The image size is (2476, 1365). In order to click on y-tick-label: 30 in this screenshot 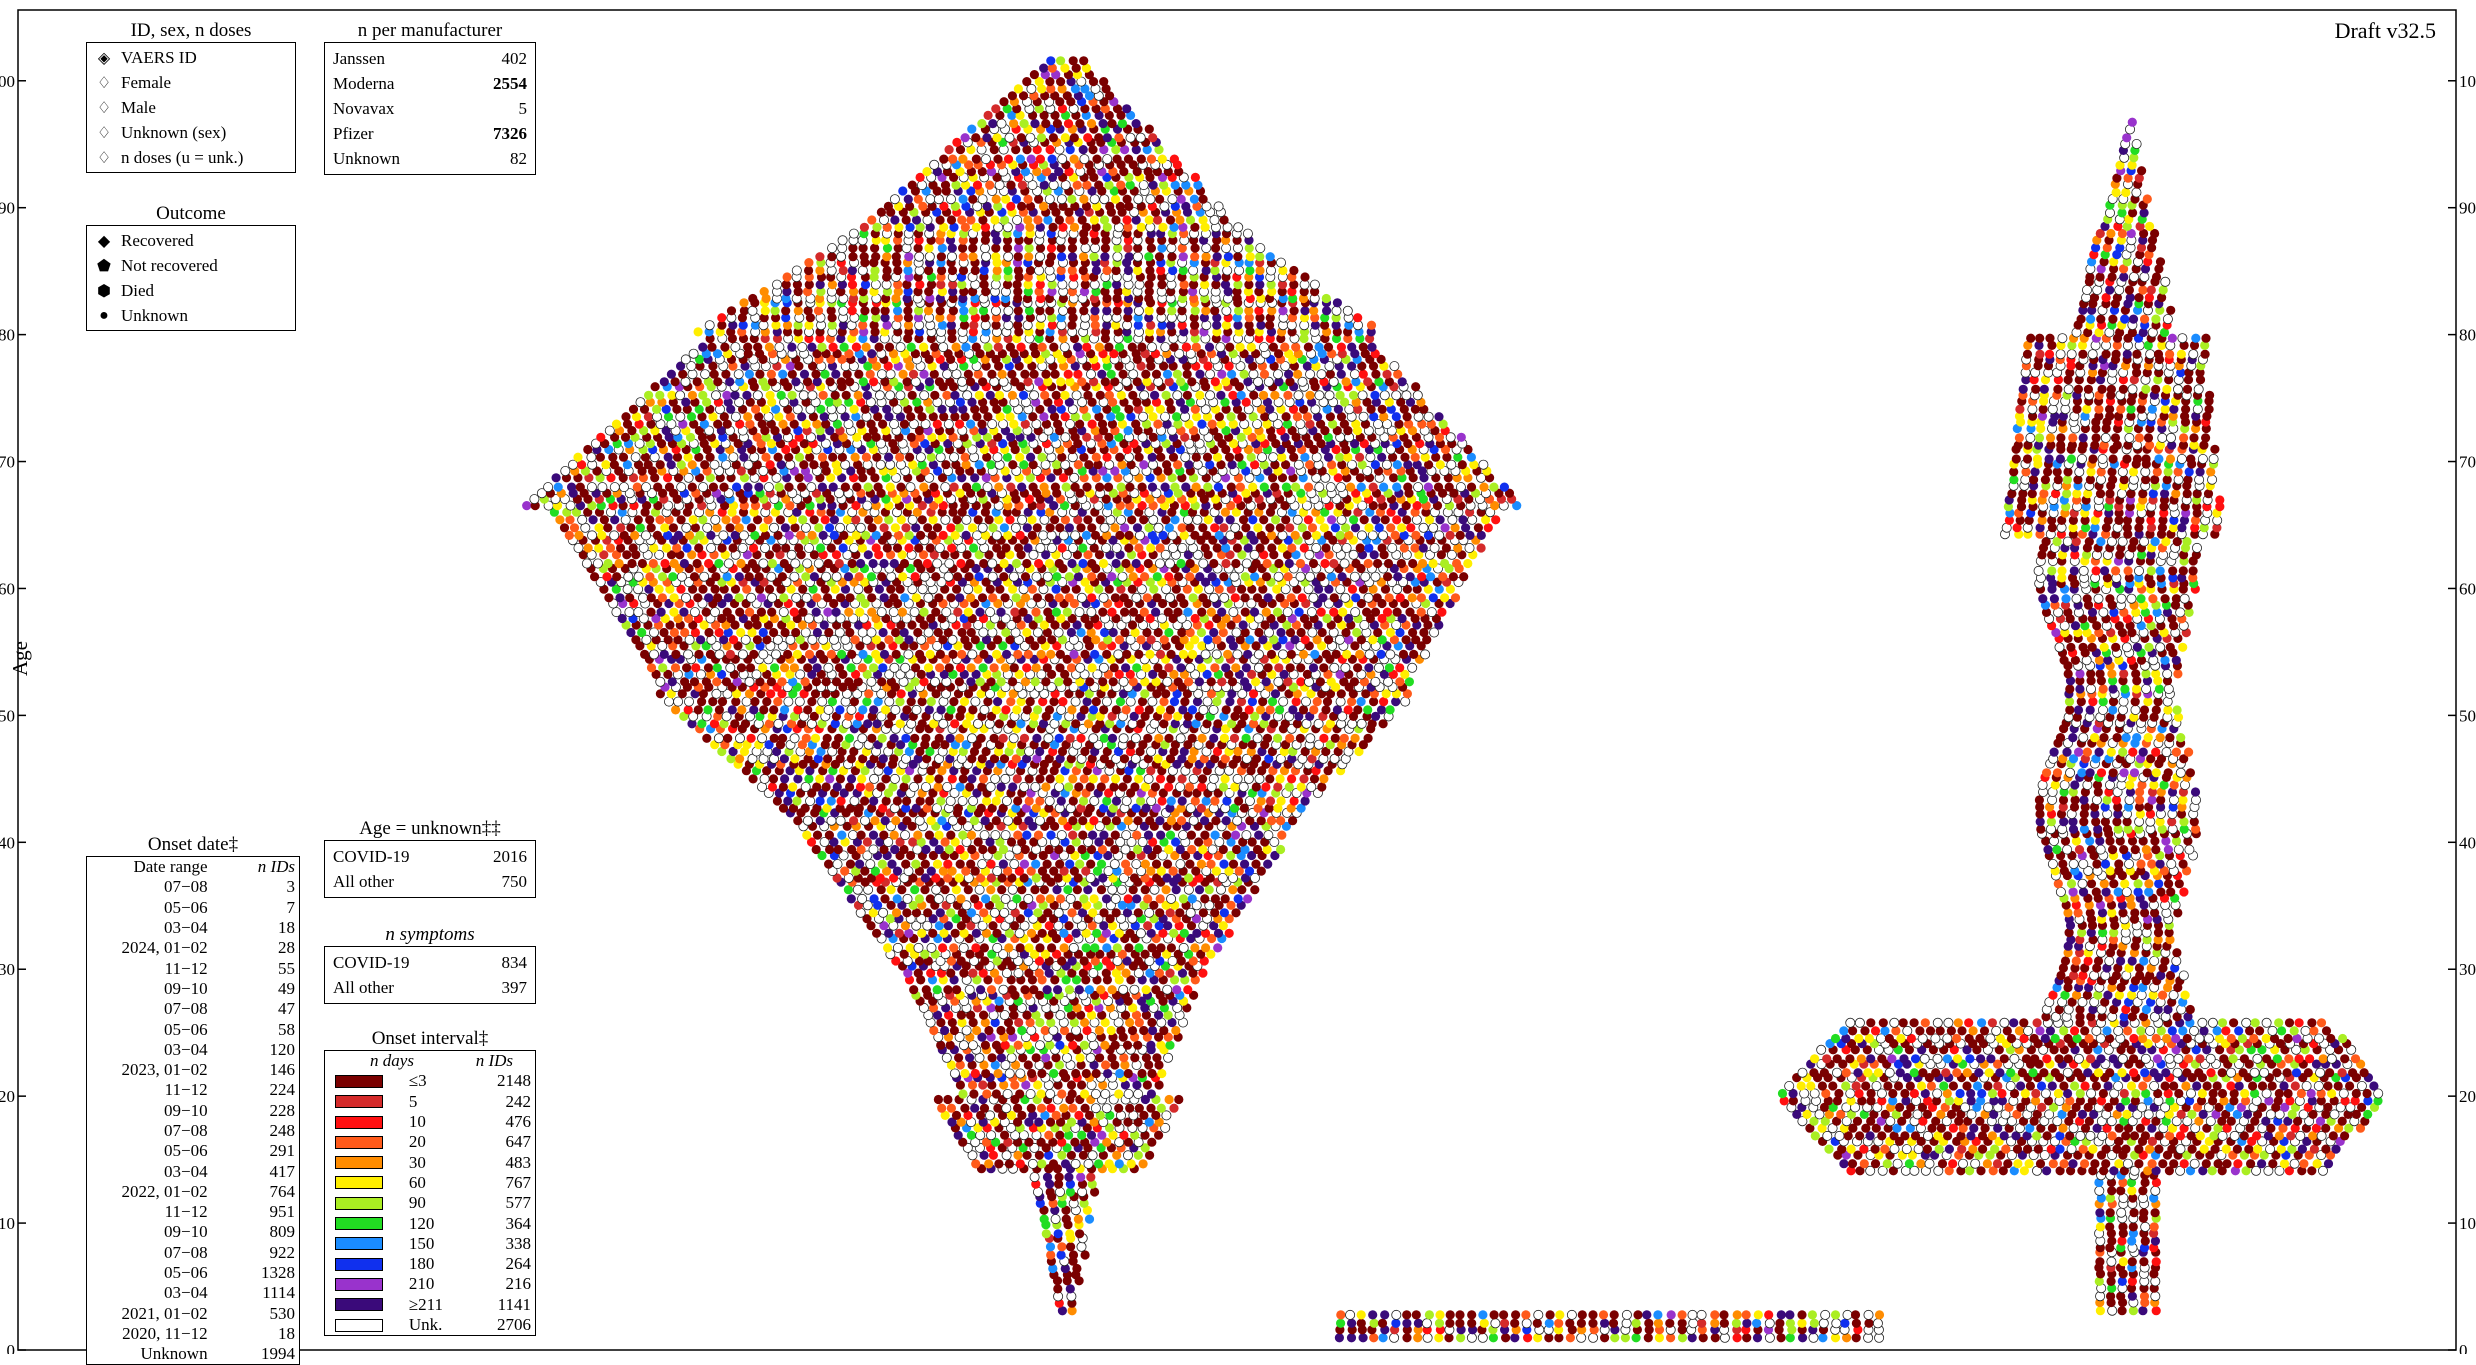, I will do `click(2467, 969)`.